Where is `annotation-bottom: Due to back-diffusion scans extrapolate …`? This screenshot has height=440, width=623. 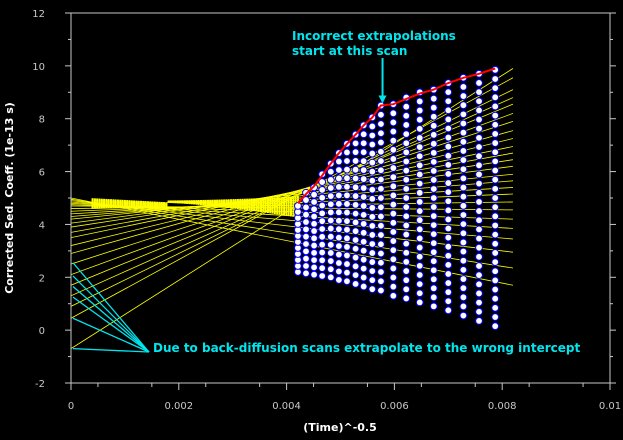
annotation-bottom: Due to back-diffusion scans extrapolate … is located at coordinates (366, 348).